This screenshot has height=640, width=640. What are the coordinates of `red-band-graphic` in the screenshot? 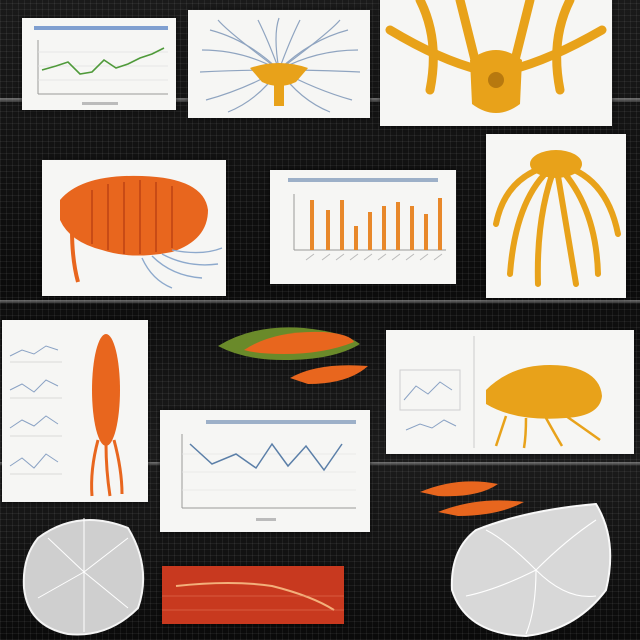 It's located at (253, 595).